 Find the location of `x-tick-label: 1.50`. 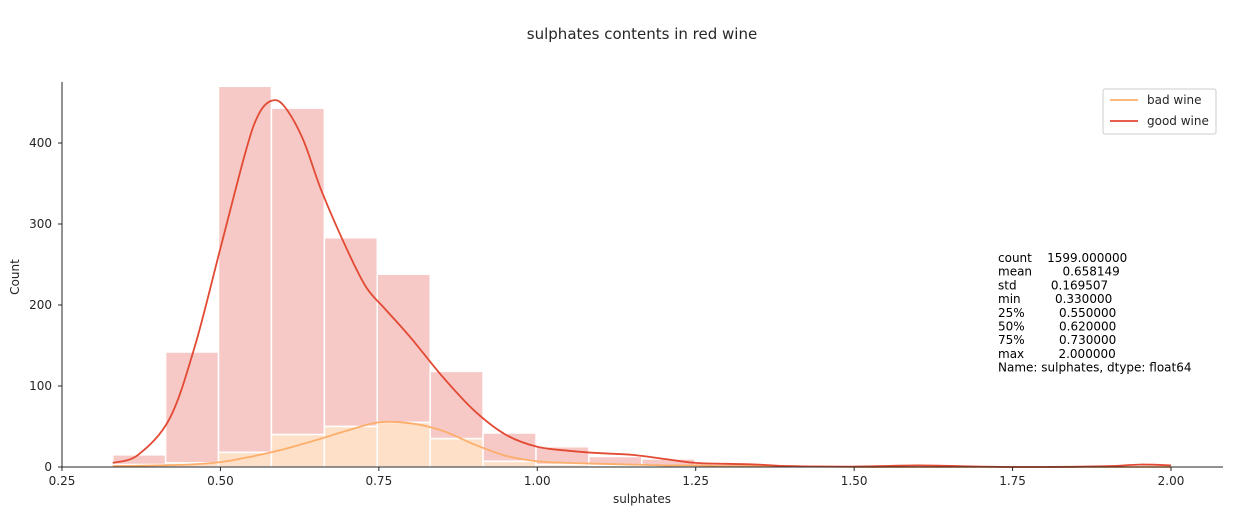

x-tick-label: 1.50 is located at coordinates (854, 481).